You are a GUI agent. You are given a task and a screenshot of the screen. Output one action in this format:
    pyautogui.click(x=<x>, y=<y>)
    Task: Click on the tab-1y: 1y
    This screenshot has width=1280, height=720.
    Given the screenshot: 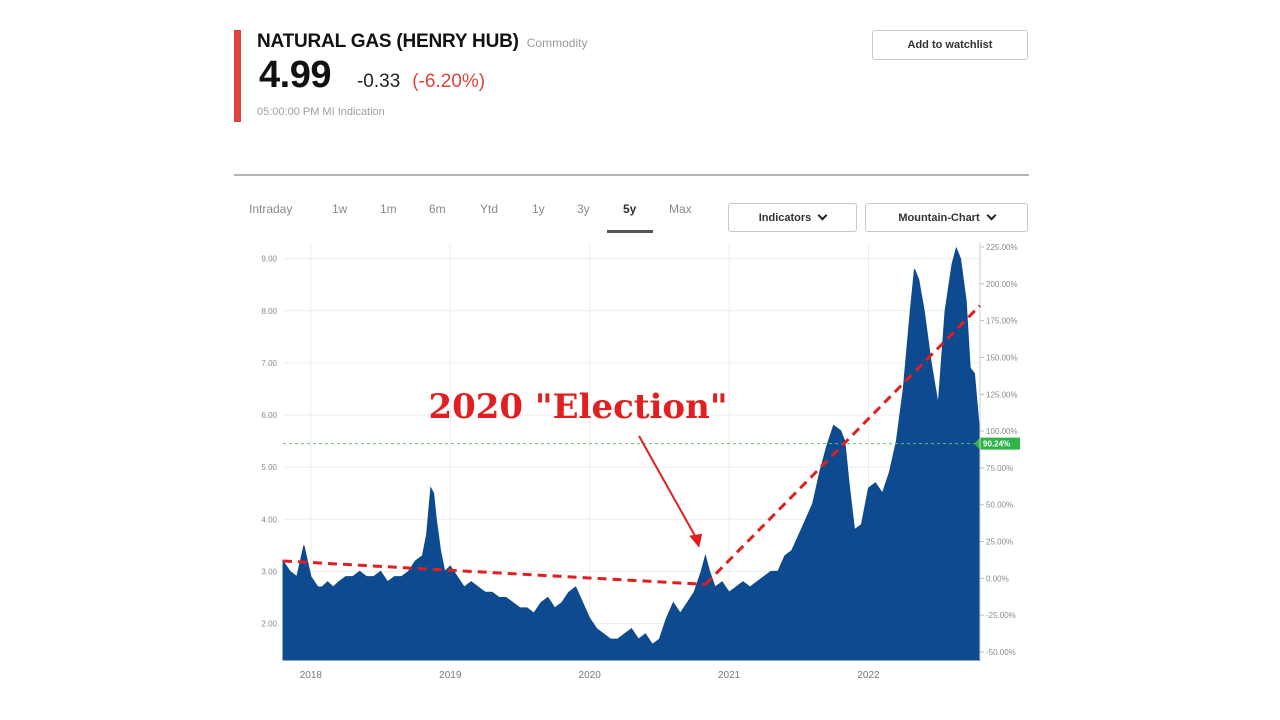 What is the action you would take?
    pyautogui.click(x=538, y=209)
    